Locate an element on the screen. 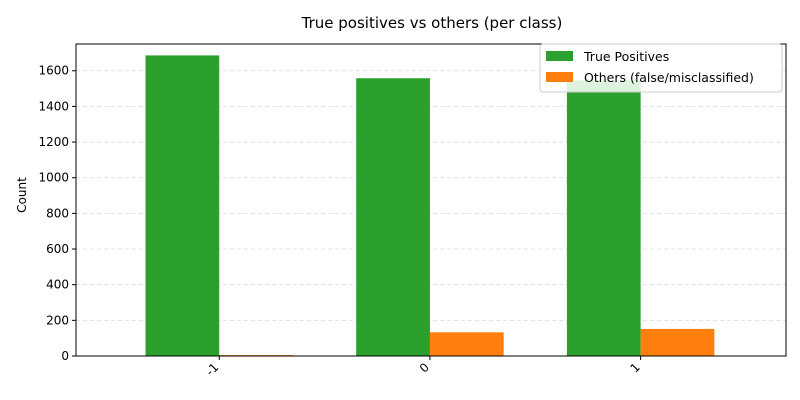 This screenshot has height=400, width=800. y-tick-label: 400 is located at coordinates (57, 285).